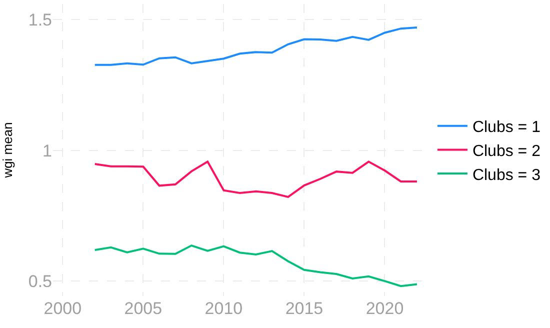 This screenshot has height=328, width=550. I want to click on y-tick-label: 1, so click(47, 150).